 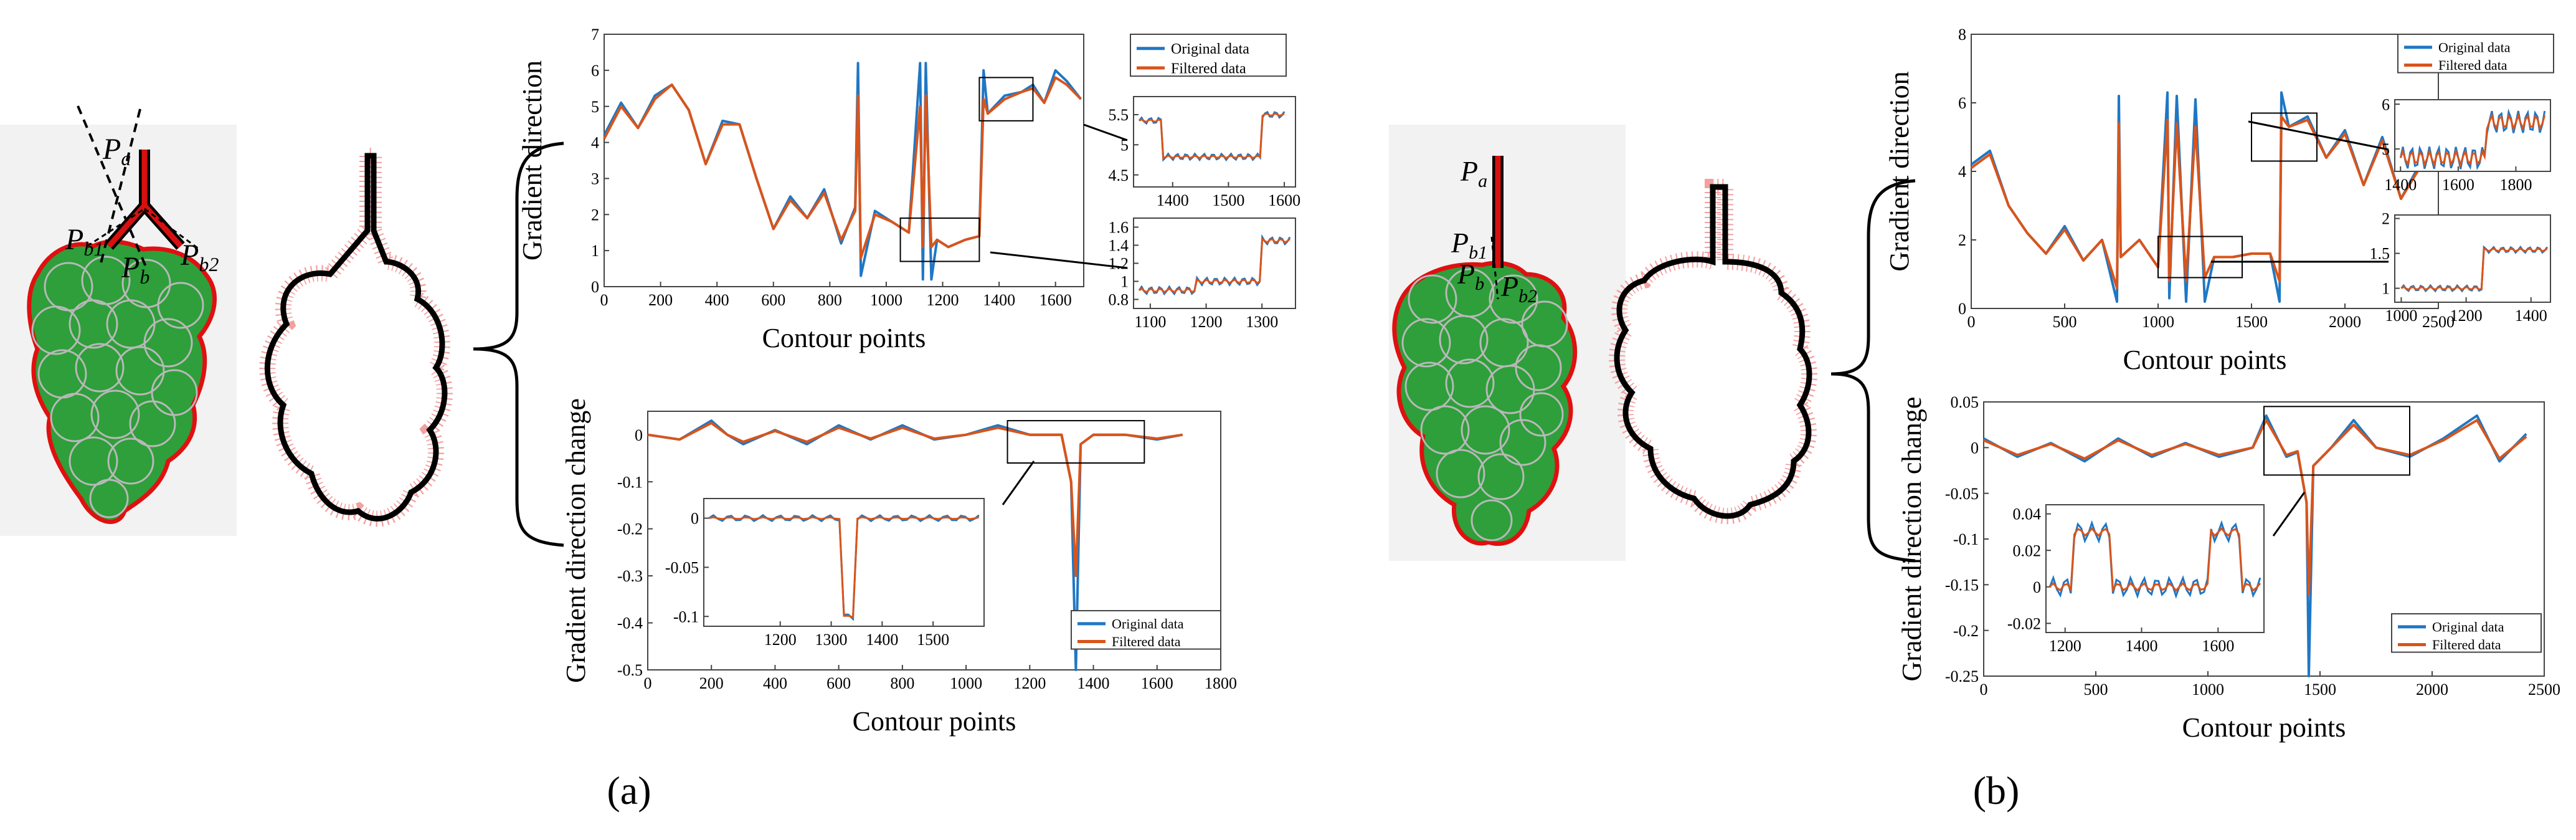 What do you see at coordinates (1911, 539) in the screenshot?
I see `y-axis-label: Gradient direction change` at bounding box center [1911, 539].